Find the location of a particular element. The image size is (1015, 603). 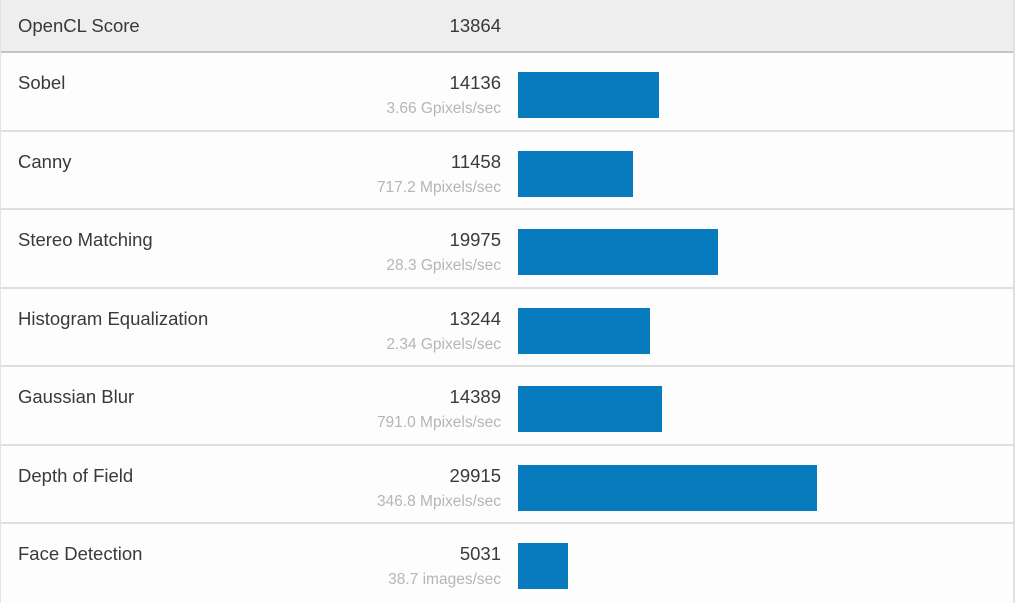

benchmark-row-canny: Canny 11458 717.2 Mpixels/sec is located at coordinates (507, 170).